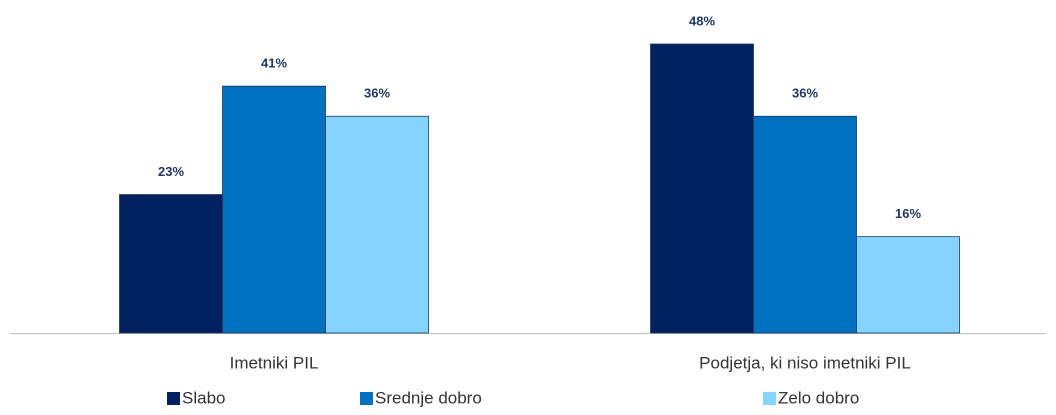 This screenshot has width=1056, height=415. What do you see at coordinates (203, 397) in the screenshot?
I see `legend-label: Slabo` at bounding box center [203, 397].